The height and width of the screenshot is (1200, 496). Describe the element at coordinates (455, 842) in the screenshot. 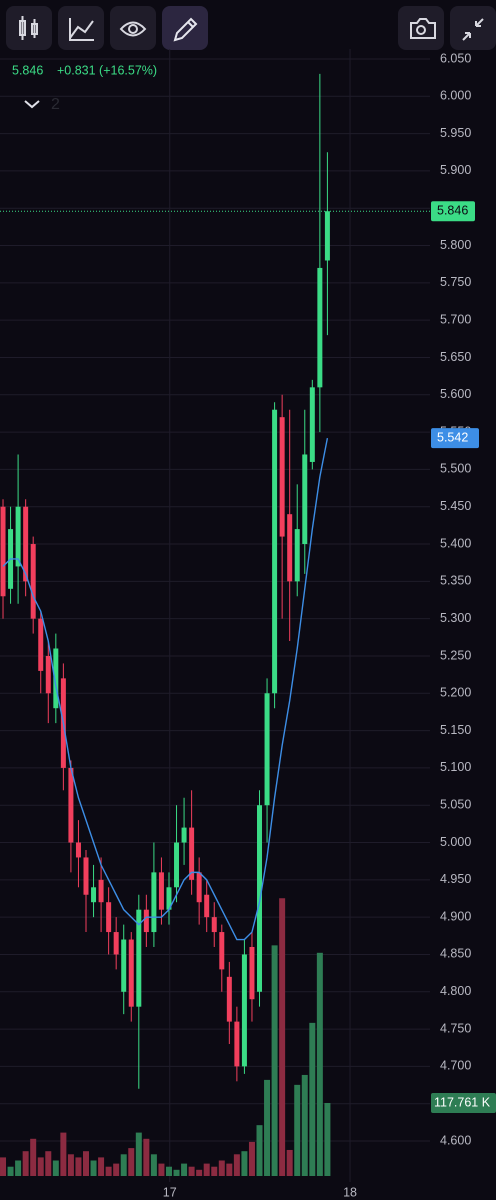

I see `y-tick-label: 5.000` at that location.